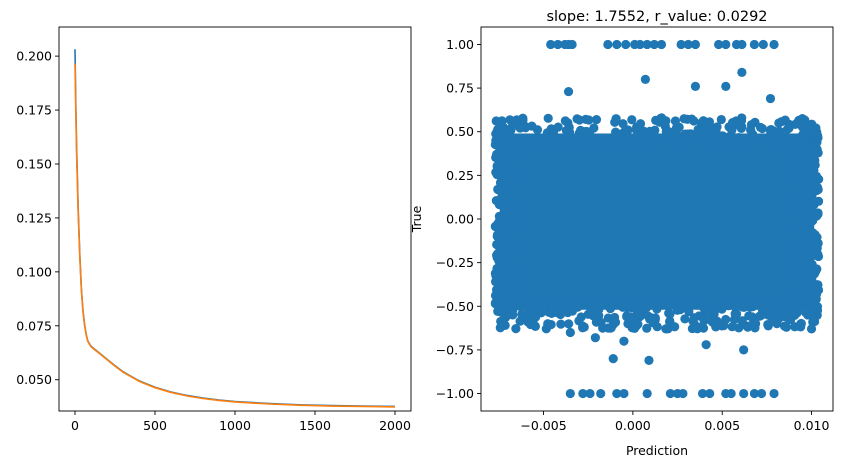 The image size is (844, 468). Describe the element at coordinates (315, 425) in the screenshot. I see `loss-x-tick-label: 1500` at that location.